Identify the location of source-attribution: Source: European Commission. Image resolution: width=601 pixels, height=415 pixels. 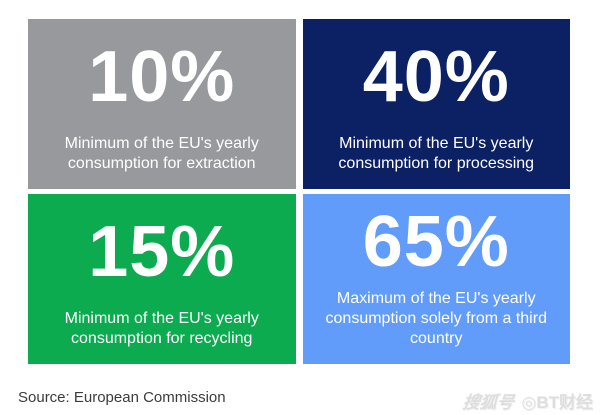
(122, 397).